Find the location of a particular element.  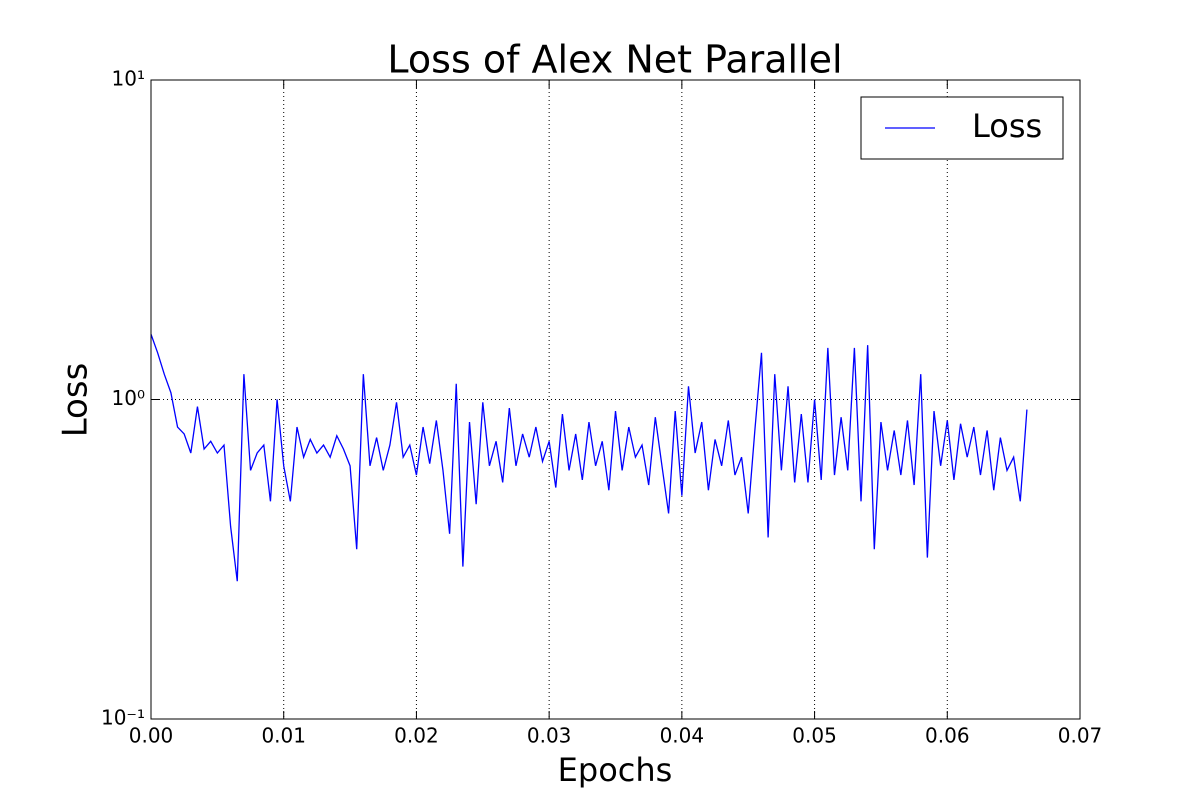

x-axis-label: Epochs is located at coordinates (615, 770).